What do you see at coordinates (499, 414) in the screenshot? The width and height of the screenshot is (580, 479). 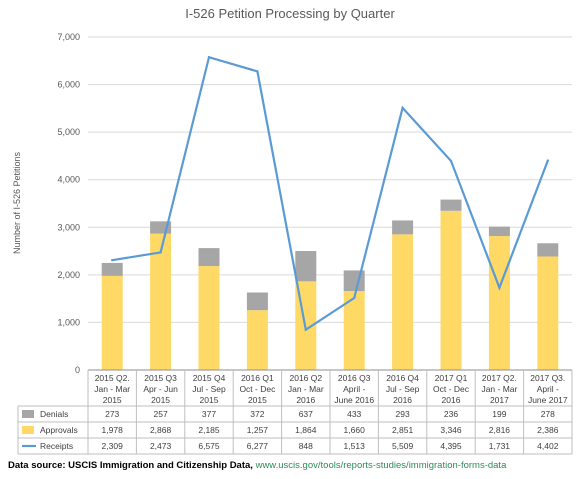 I see `table-cell-value: 199` at bounding box center [499, 414].